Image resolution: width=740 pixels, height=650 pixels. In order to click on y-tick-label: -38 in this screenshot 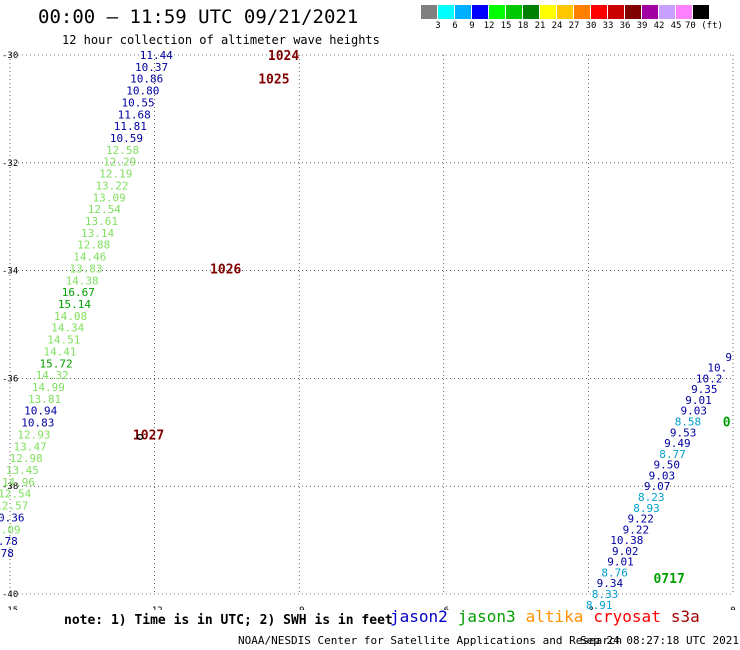, I will do `click(10, 487)`.